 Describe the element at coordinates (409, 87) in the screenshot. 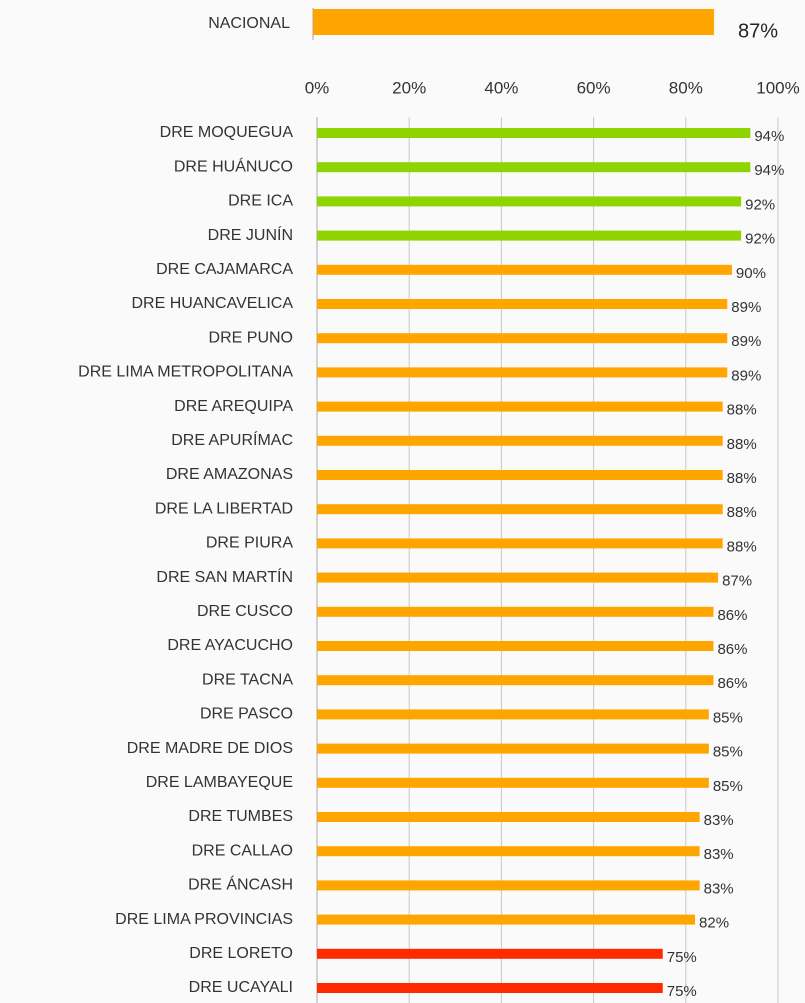

I see `x-tick-label: 20%` at that location.